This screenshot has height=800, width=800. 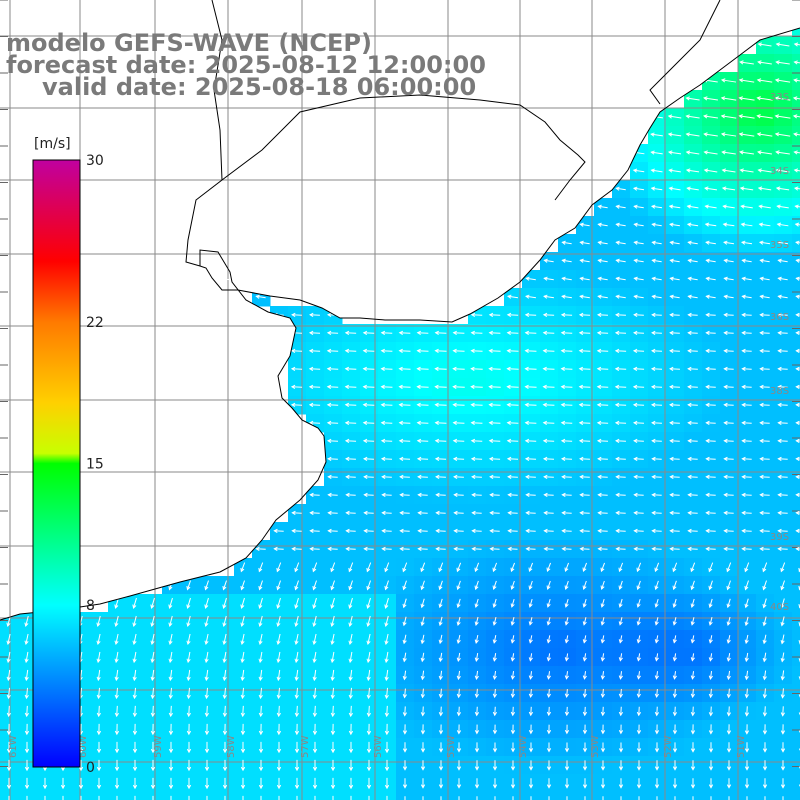 I want to click on lon-label: 61W, so click(x=13, y=746).